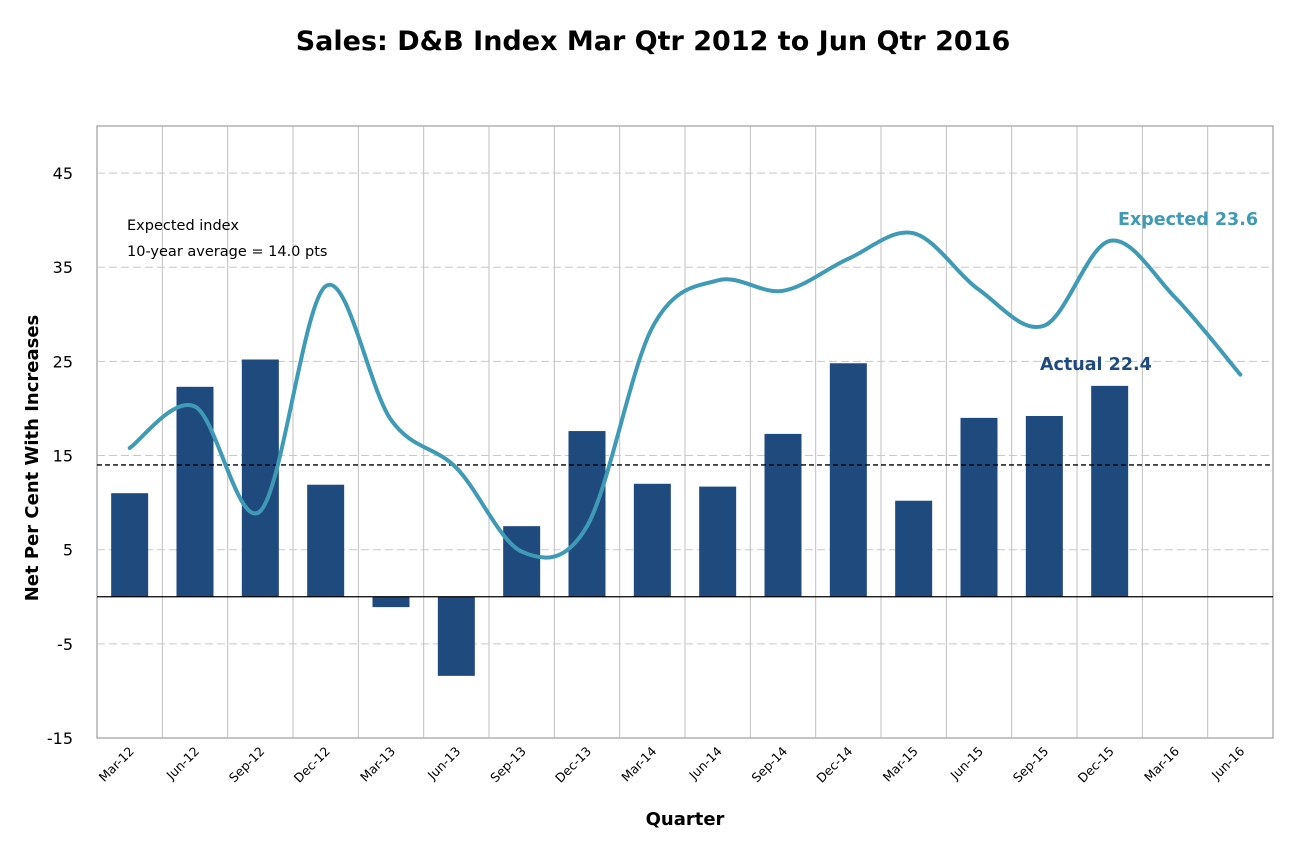  Describe the element at coordinates (685, 819) in the screenshot. I see `x-axis-title: Quarter` at that location.